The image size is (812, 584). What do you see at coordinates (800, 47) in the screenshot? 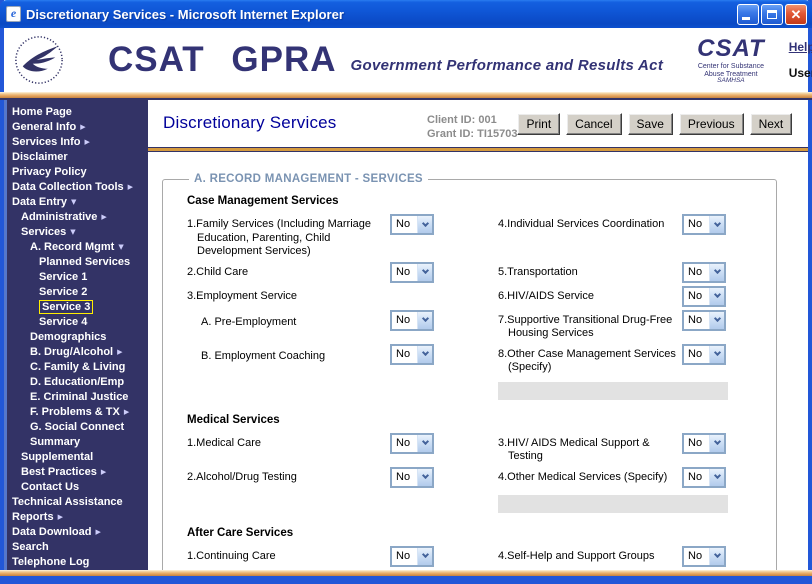
I see `help-link: Help` at bounding box center [800, 47].